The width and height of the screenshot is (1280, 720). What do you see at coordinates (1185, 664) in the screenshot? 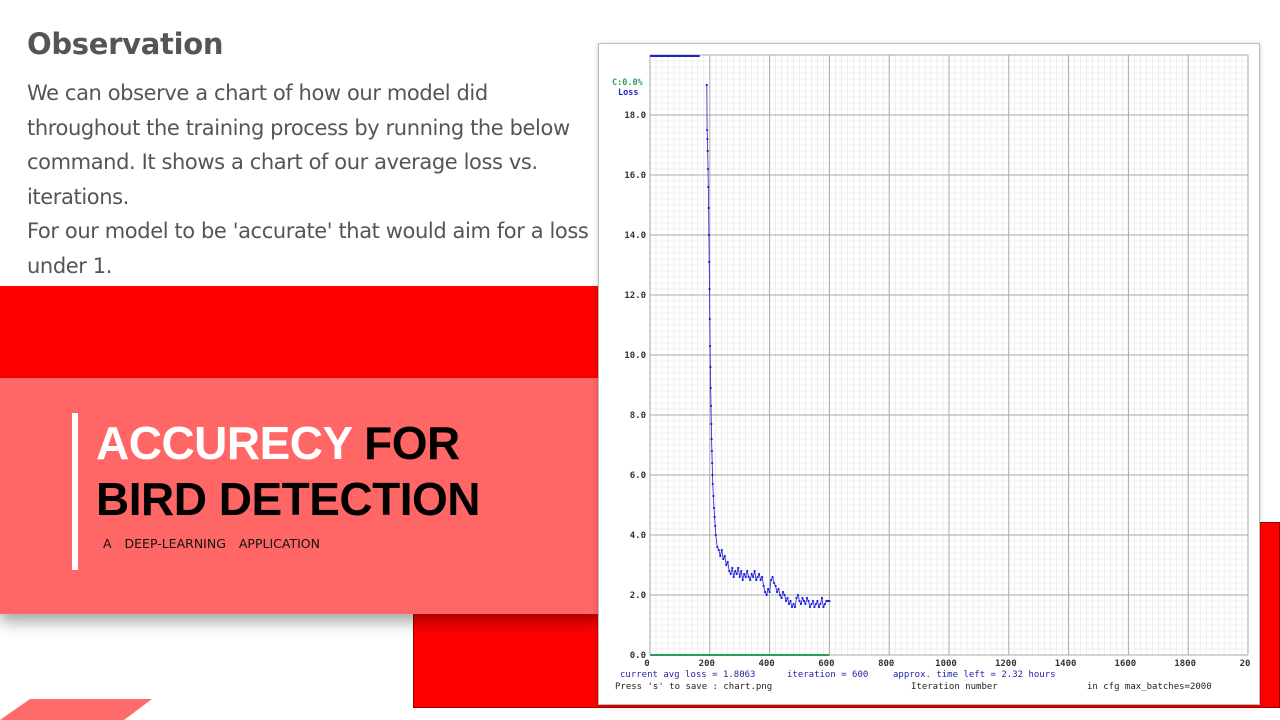
I see `x-tick-label: 1800` at bounding box center [1185, 664].